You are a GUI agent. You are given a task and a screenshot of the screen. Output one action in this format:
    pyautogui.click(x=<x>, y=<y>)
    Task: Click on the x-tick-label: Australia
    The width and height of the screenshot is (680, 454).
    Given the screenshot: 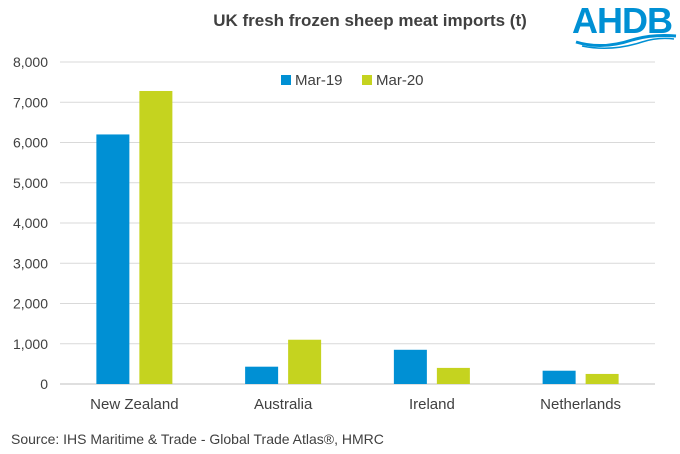 What is the action you would take?
    pyautogui.click(x=283, y=404)
    